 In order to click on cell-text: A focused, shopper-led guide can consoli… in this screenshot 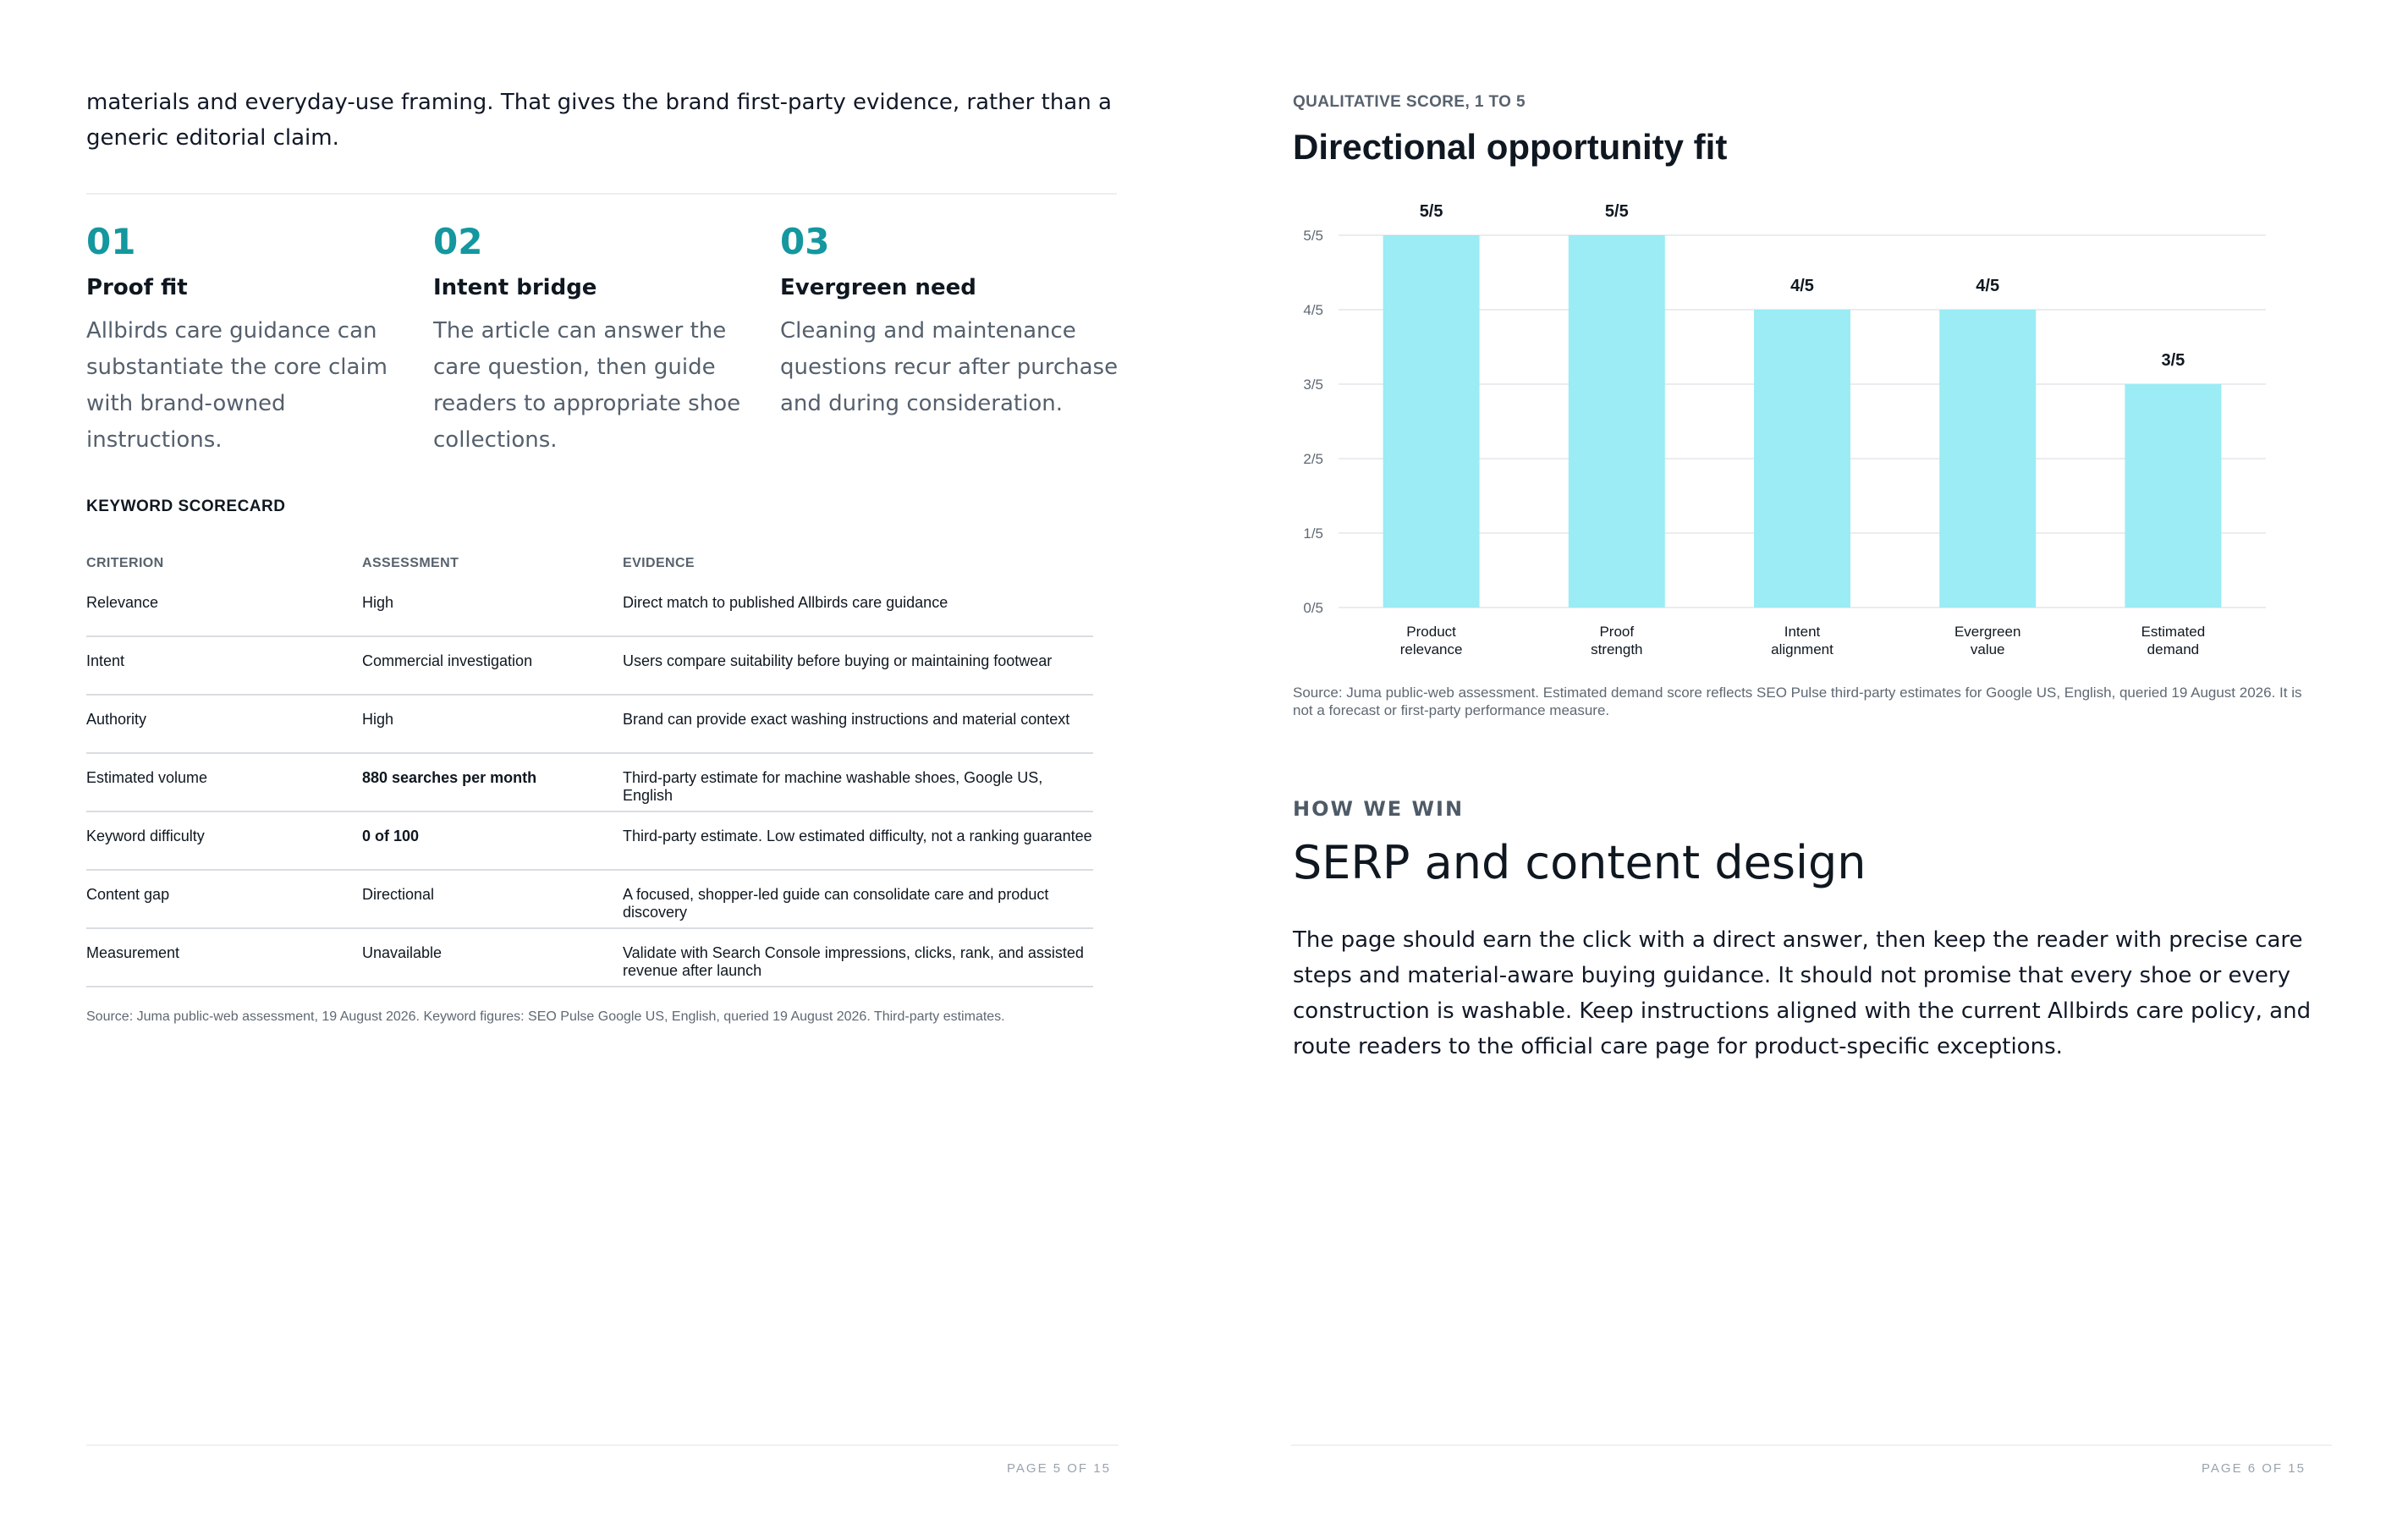, I will do `click(836, 903)`.